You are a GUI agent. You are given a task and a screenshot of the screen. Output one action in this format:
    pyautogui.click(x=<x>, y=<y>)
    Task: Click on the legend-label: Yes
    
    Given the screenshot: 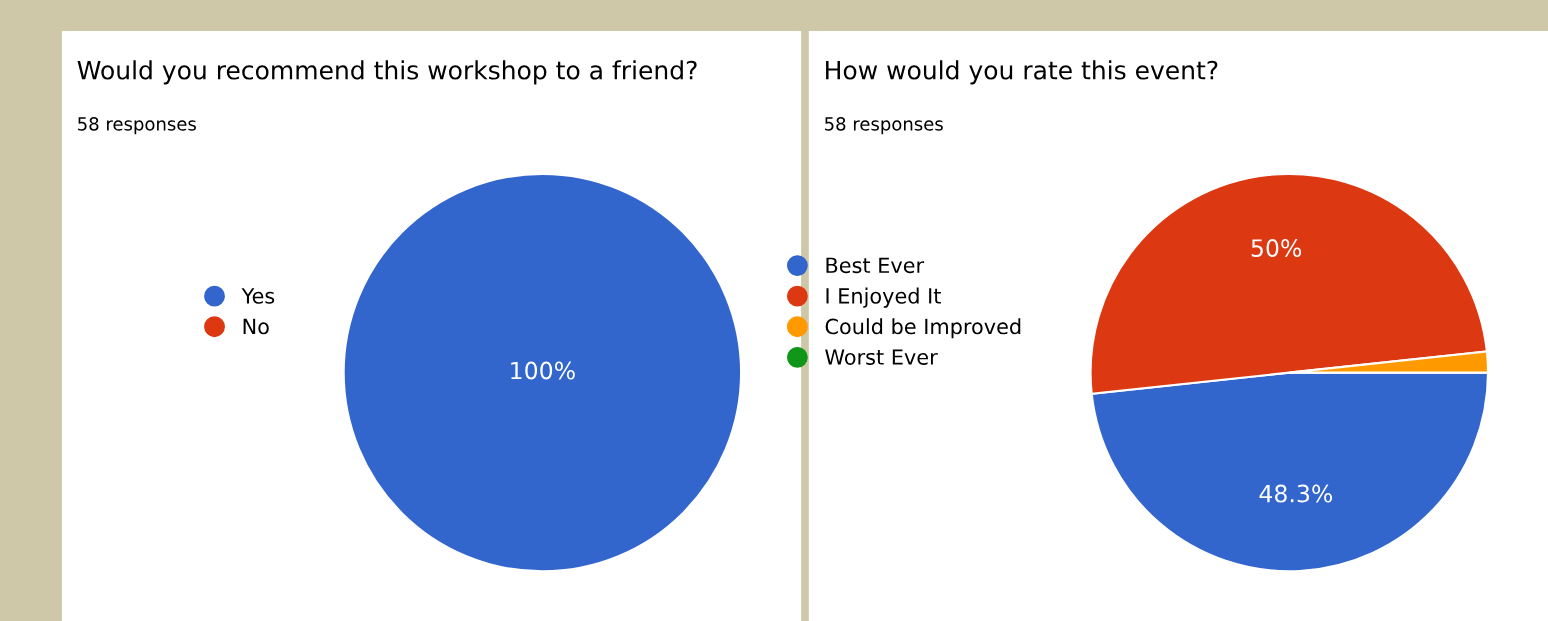 What is the action you would take?
    pyautogui.click(x=258, y=296)
    